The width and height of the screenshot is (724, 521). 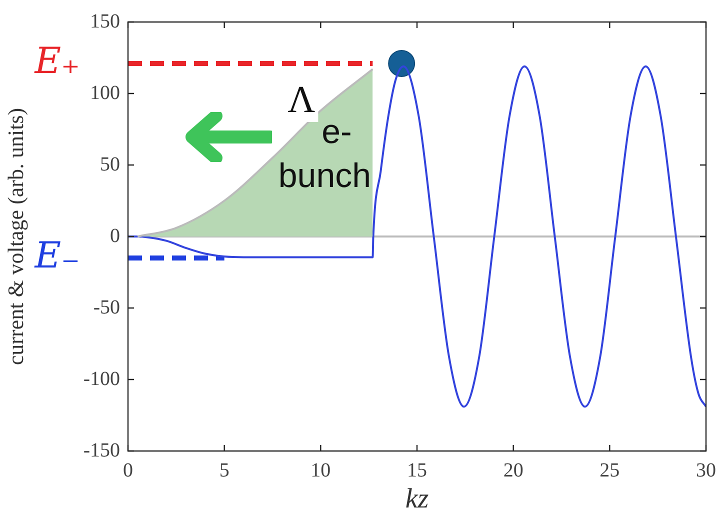 I want to click on x-tick-label: 30, so click(x=706, y=470).